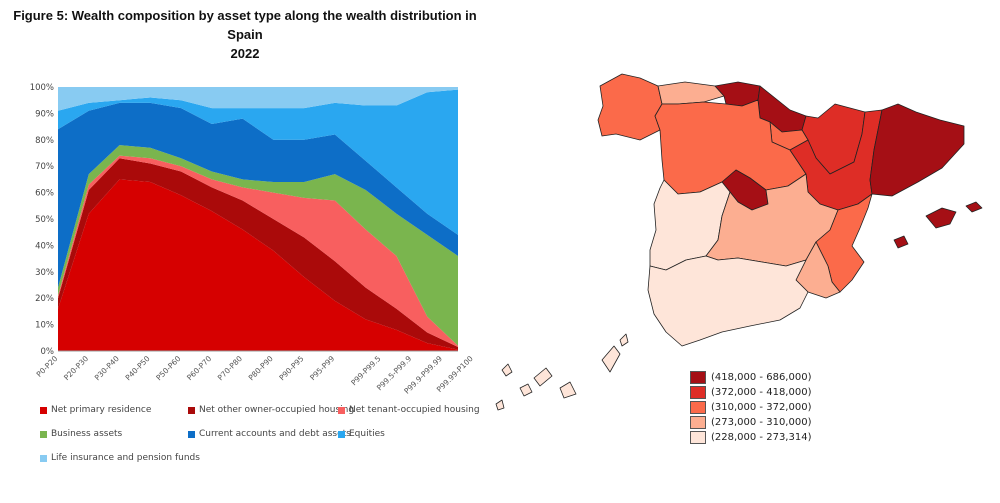 This screenshot has height=503, width=1000. Describe the element at coordinates (691, 93) in the screenshot. I see `region-asturias` at that location.